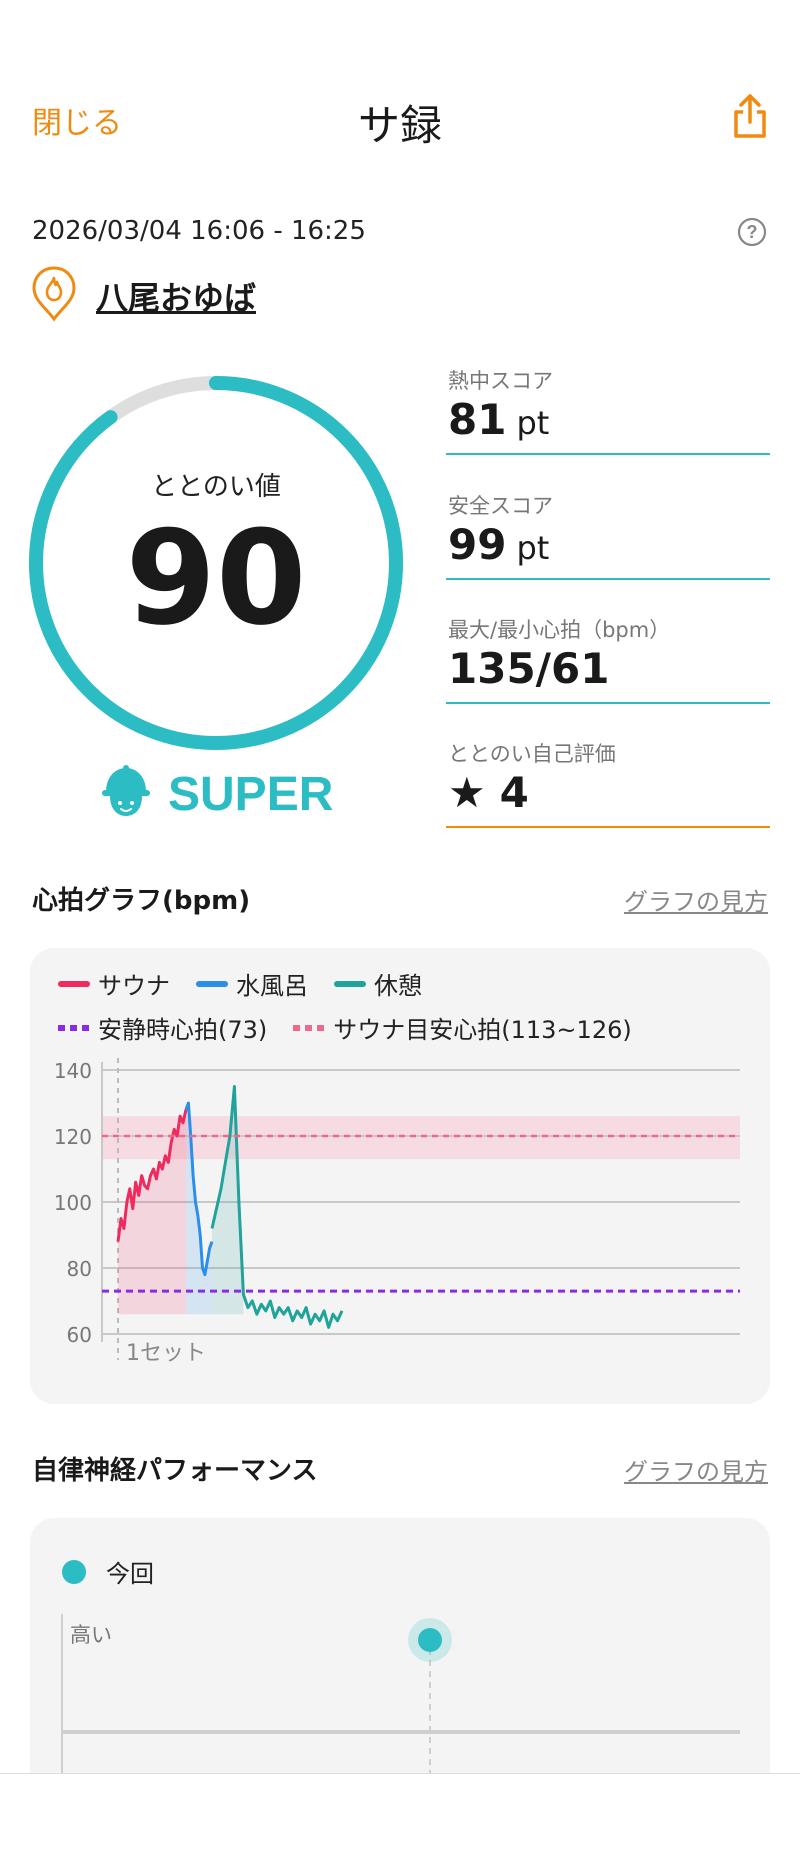 Image resolution: width=800 pixels, height=1867 pixels. I want to click on ans-current-point, so click(430, 1640).